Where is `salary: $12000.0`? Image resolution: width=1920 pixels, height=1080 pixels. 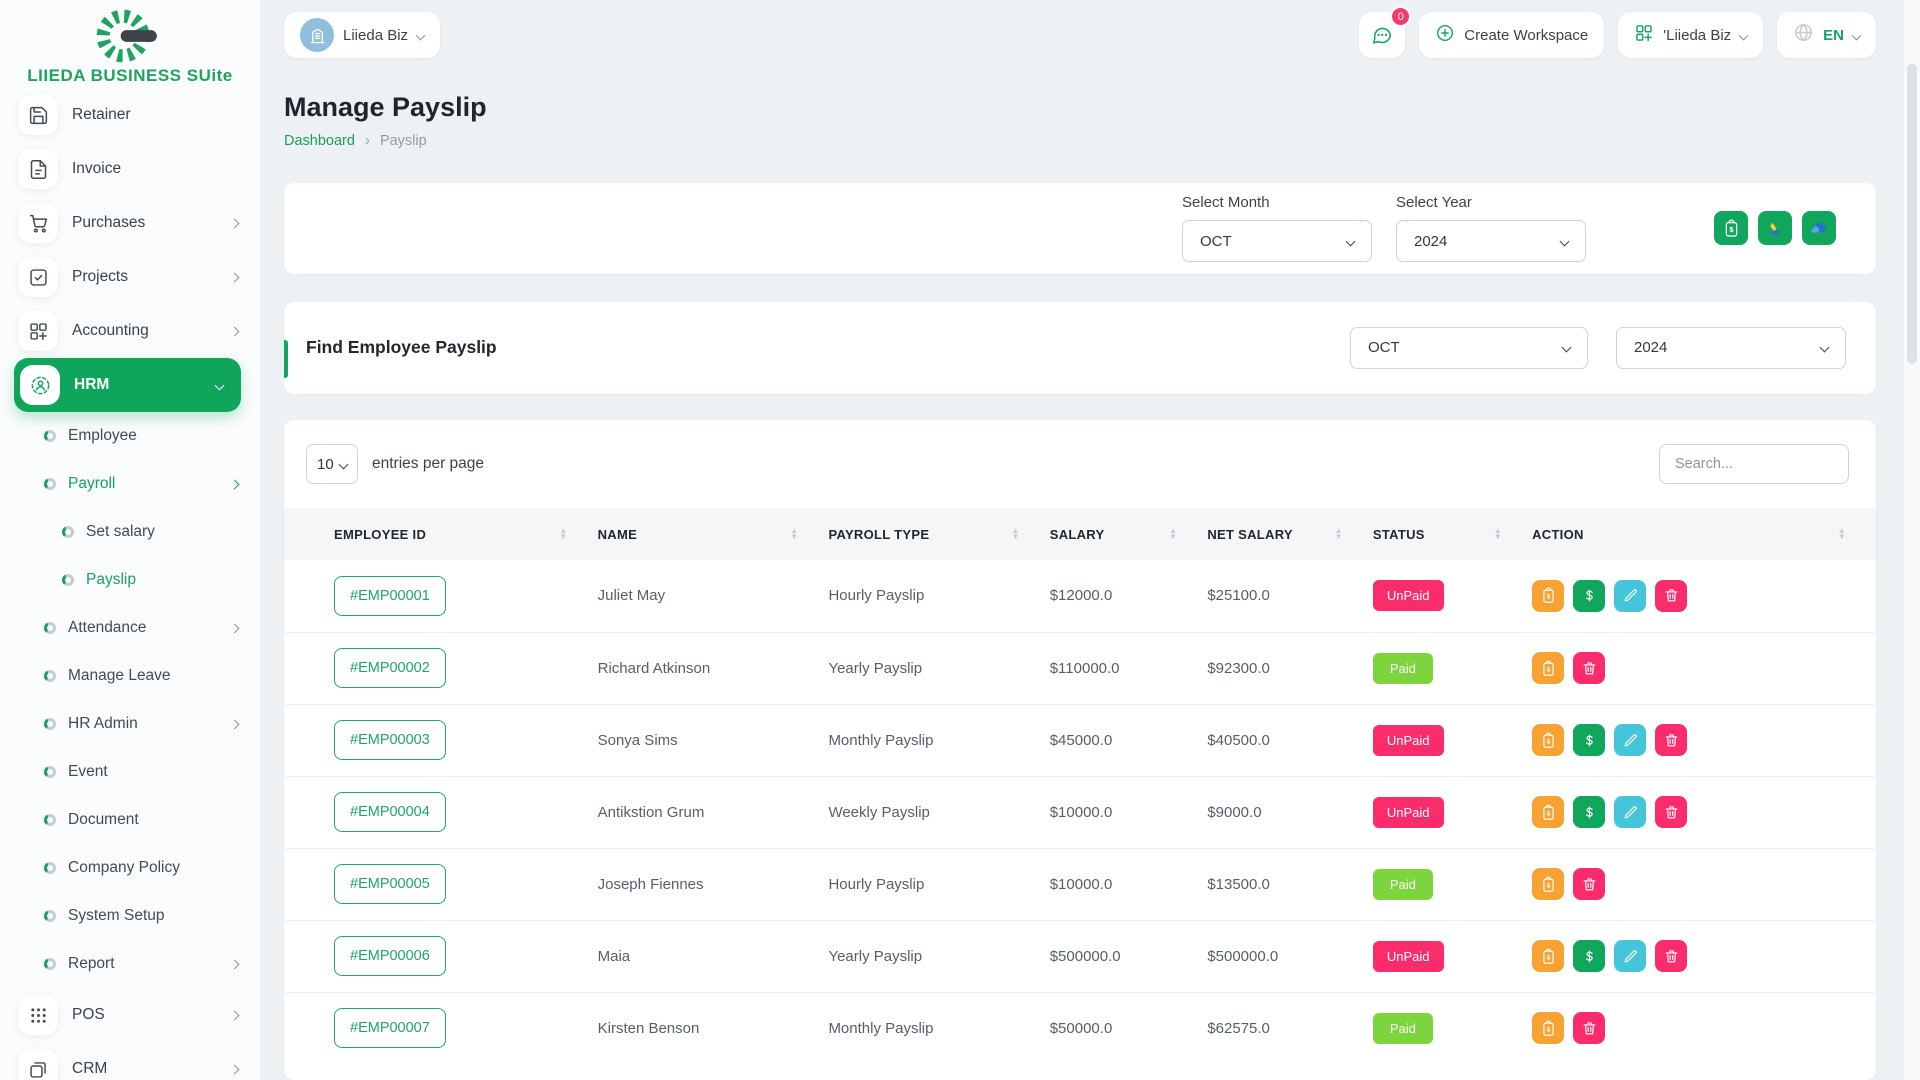
salary: $12000.0 is located at coordinates (1128, 596).